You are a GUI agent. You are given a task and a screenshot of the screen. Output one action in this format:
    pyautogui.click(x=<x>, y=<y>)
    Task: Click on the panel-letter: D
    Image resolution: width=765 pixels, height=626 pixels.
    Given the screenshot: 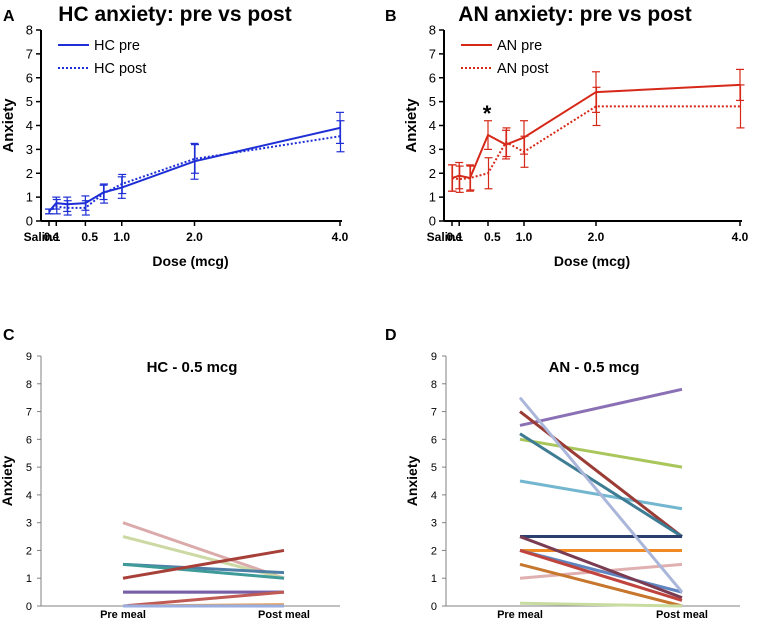 What is the action you would take?
    pyautogui.click(x=391, y=335)
    